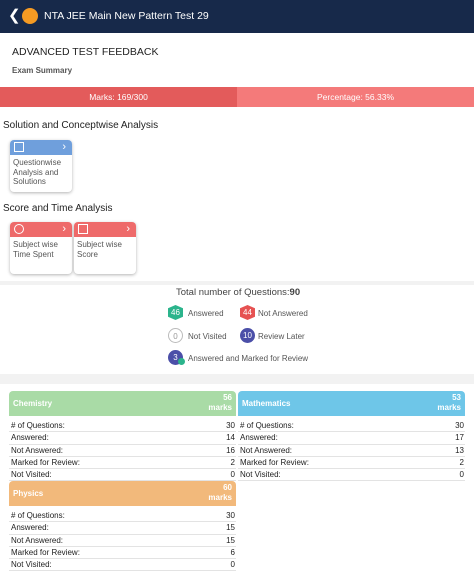  What do you see at coordinates (42, 70) in the screenshot?
I see `exam-summary-label: Exam Summary` at bounding box center [42, 70].